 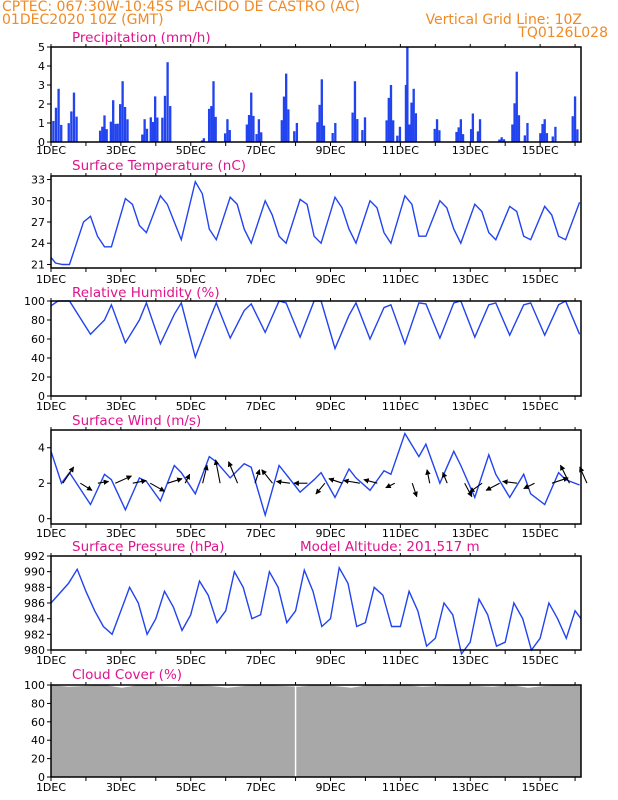 I want to click on panel-annotation: Model Altitude: 201.517 m, so click(x=390, y=547).